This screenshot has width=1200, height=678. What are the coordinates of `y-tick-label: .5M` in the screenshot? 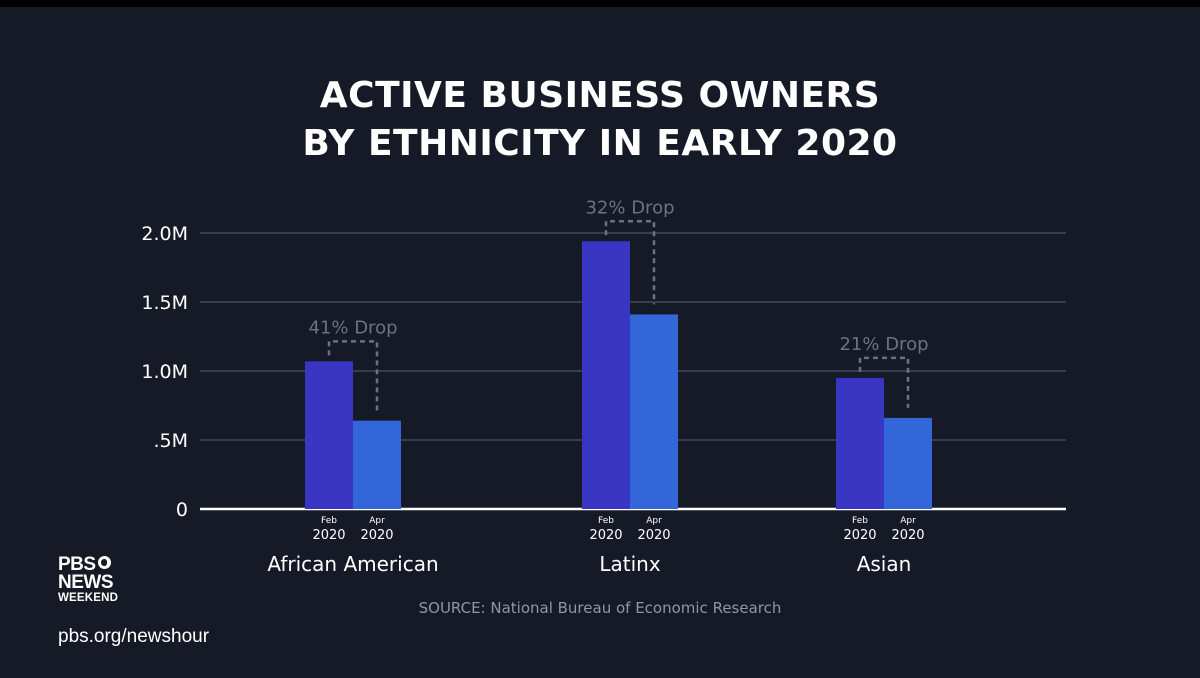 It's located at (170, 441).